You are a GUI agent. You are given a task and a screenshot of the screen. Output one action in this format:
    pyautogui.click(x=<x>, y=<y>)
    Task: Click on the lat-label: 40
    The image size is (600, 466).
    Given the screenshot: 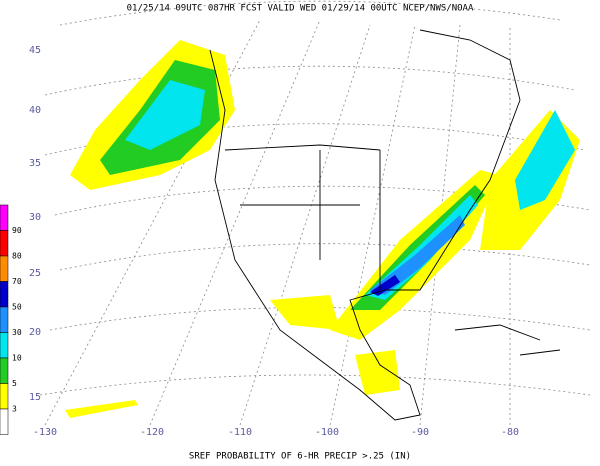 What is the action you would take?
    pyautogui.click(x=35, y=110)
    